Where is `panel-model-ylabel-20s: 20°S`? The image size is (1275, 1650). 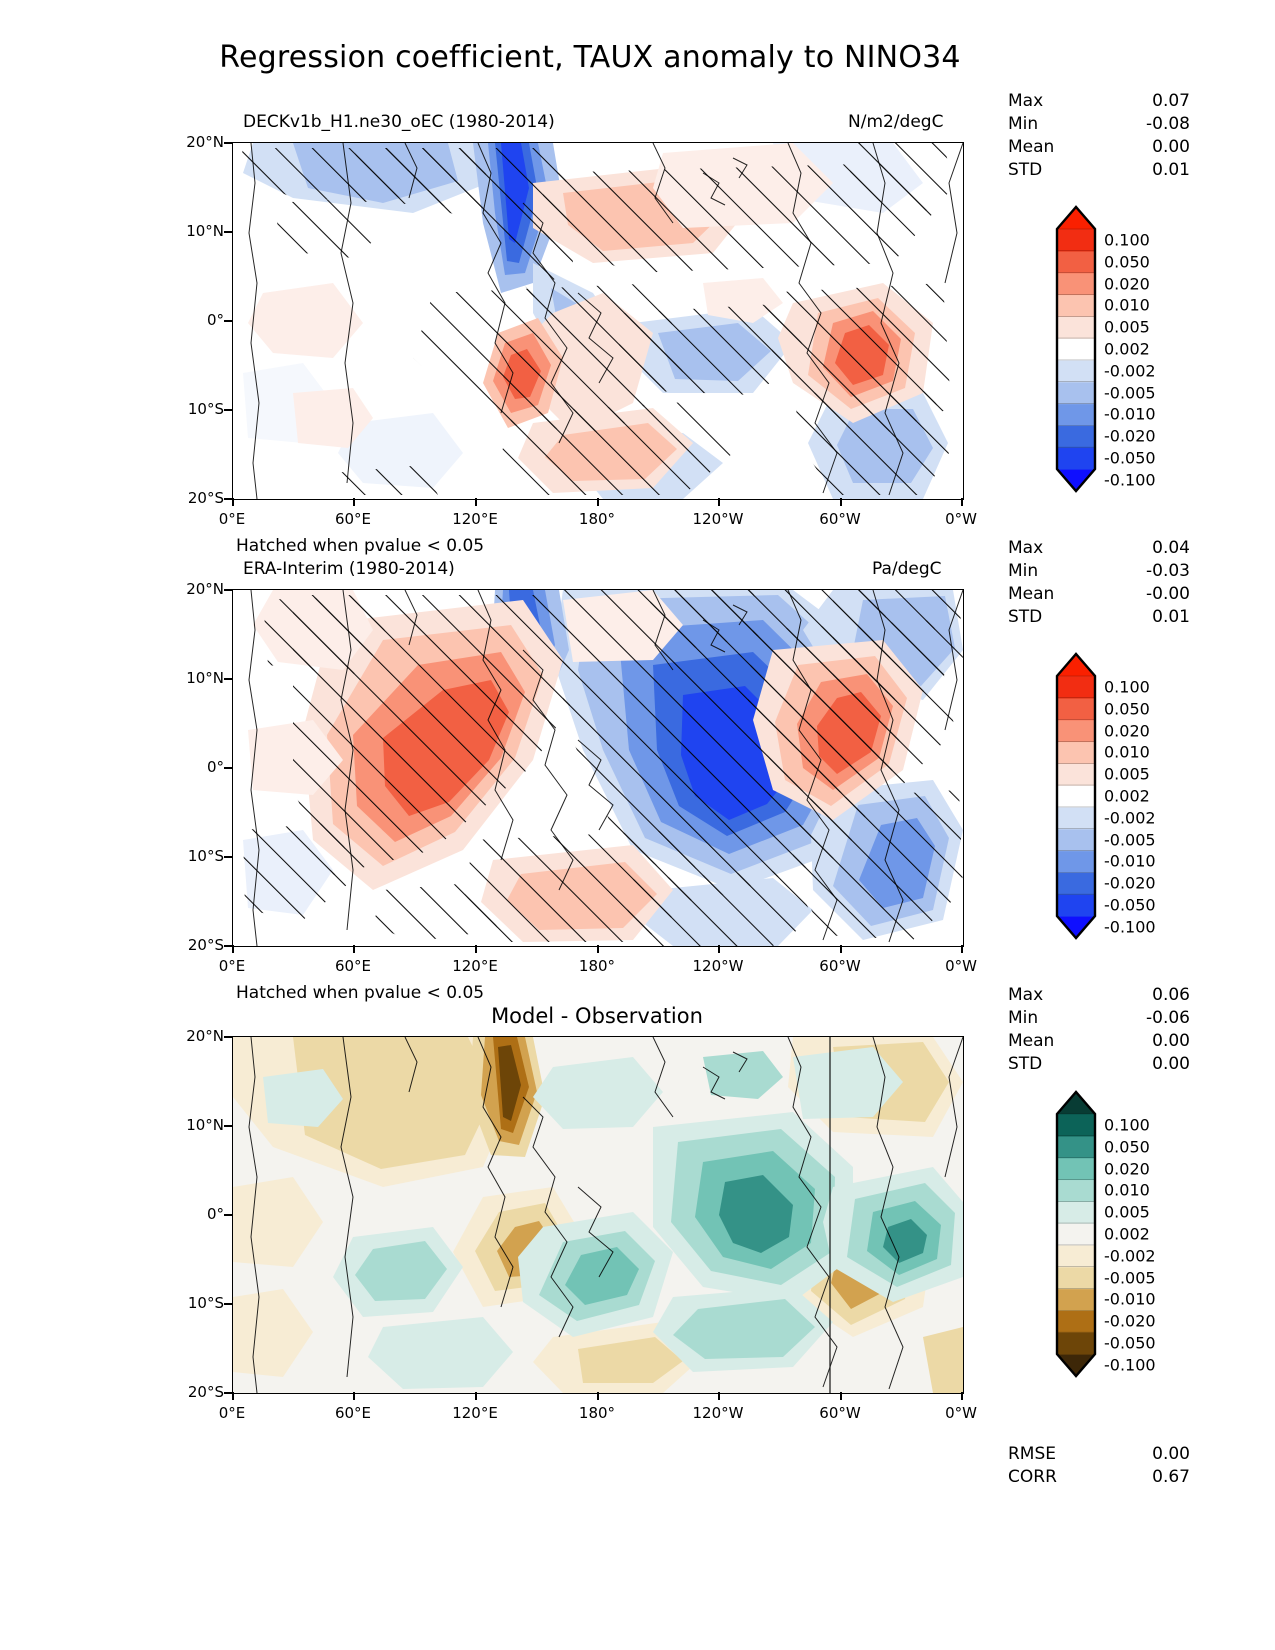 panel-model-ylabel-20s: 20°S is located at coordinates (205, 498).